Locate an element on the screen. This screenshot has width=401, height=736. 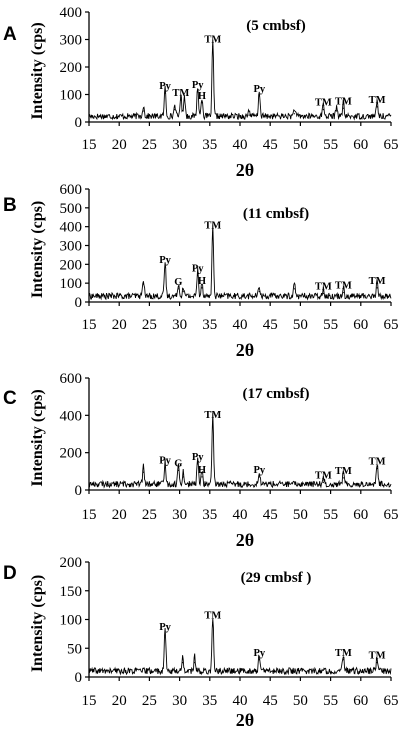
panel-1-x-tick-label: 55 is located at coordinates (330, 145).